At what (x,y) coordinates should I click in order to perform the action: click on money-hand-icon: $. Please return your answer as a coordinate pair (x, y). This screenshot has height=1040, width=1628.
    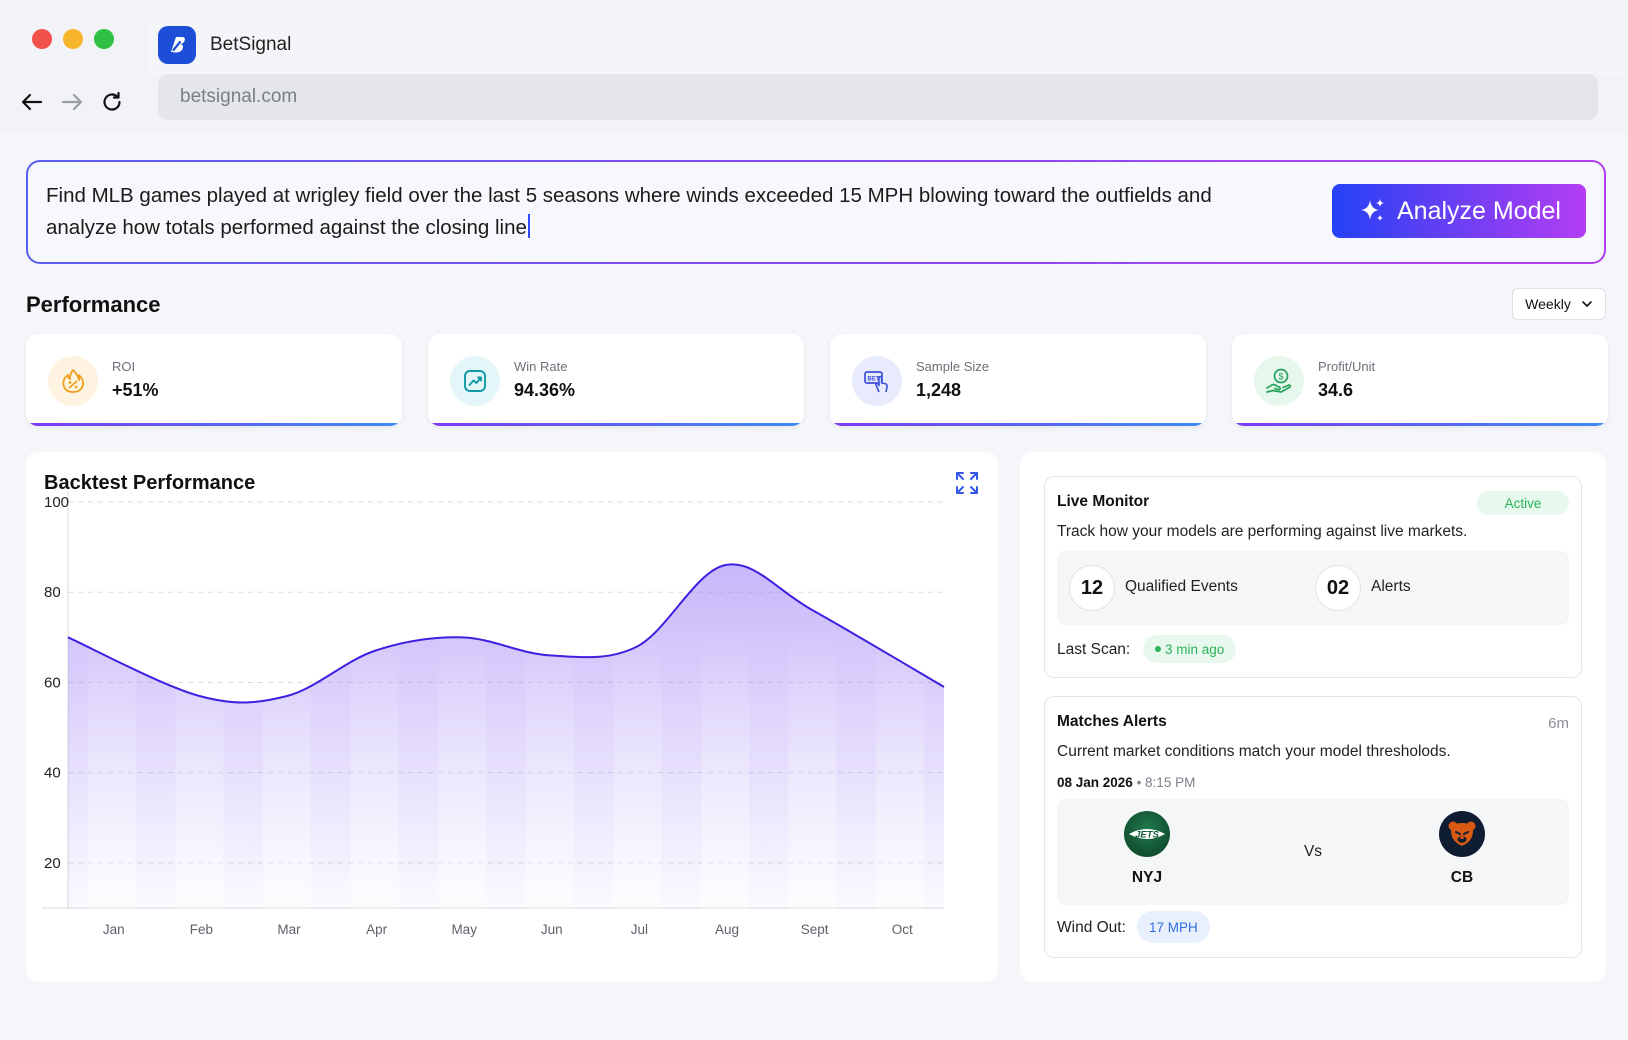
    Looking at the image, I should click on (1279, 381).